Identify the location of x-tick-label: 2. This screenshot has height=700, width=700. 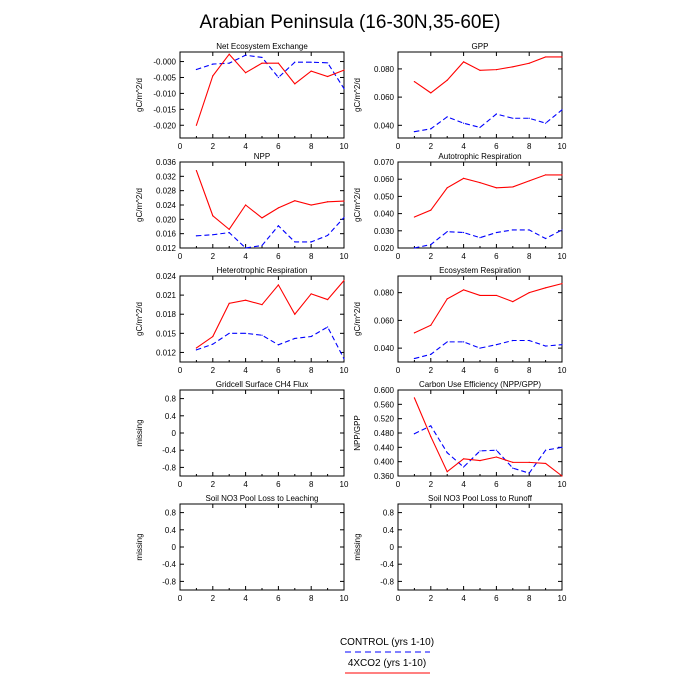
(431, 484).